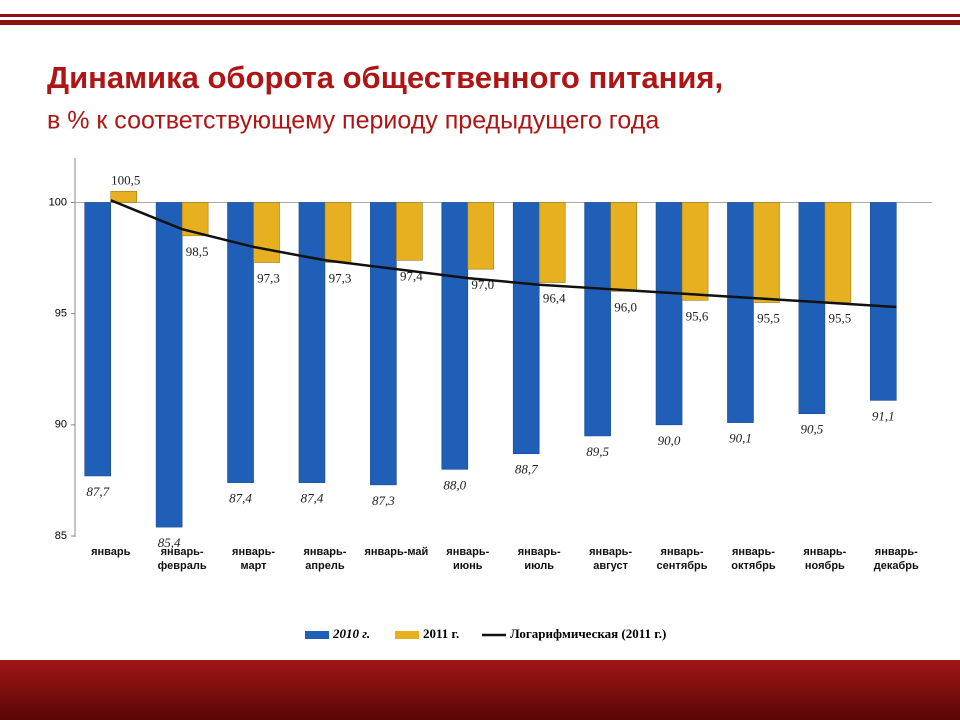  I want to click on y-tick-label: 95, so click(61, 314).